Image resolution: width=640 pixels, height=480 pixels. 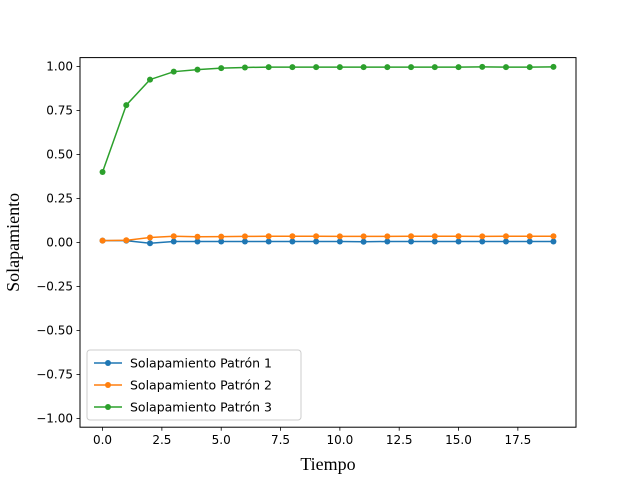 What do you see at coordinates (312, 437) in the screenshot?
I see `x-axis: 0.0 2.5 5.0 7.5 10.0 12.5 15.0 17.5` at bounding box center [312, 437].